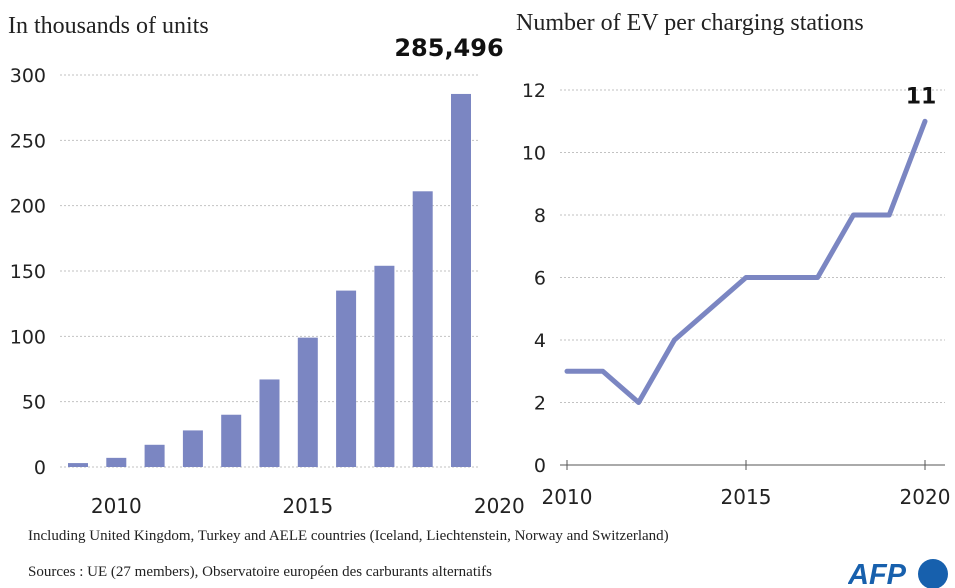  I want to click on line-x-tick-label: 2015, so click(746, 497).